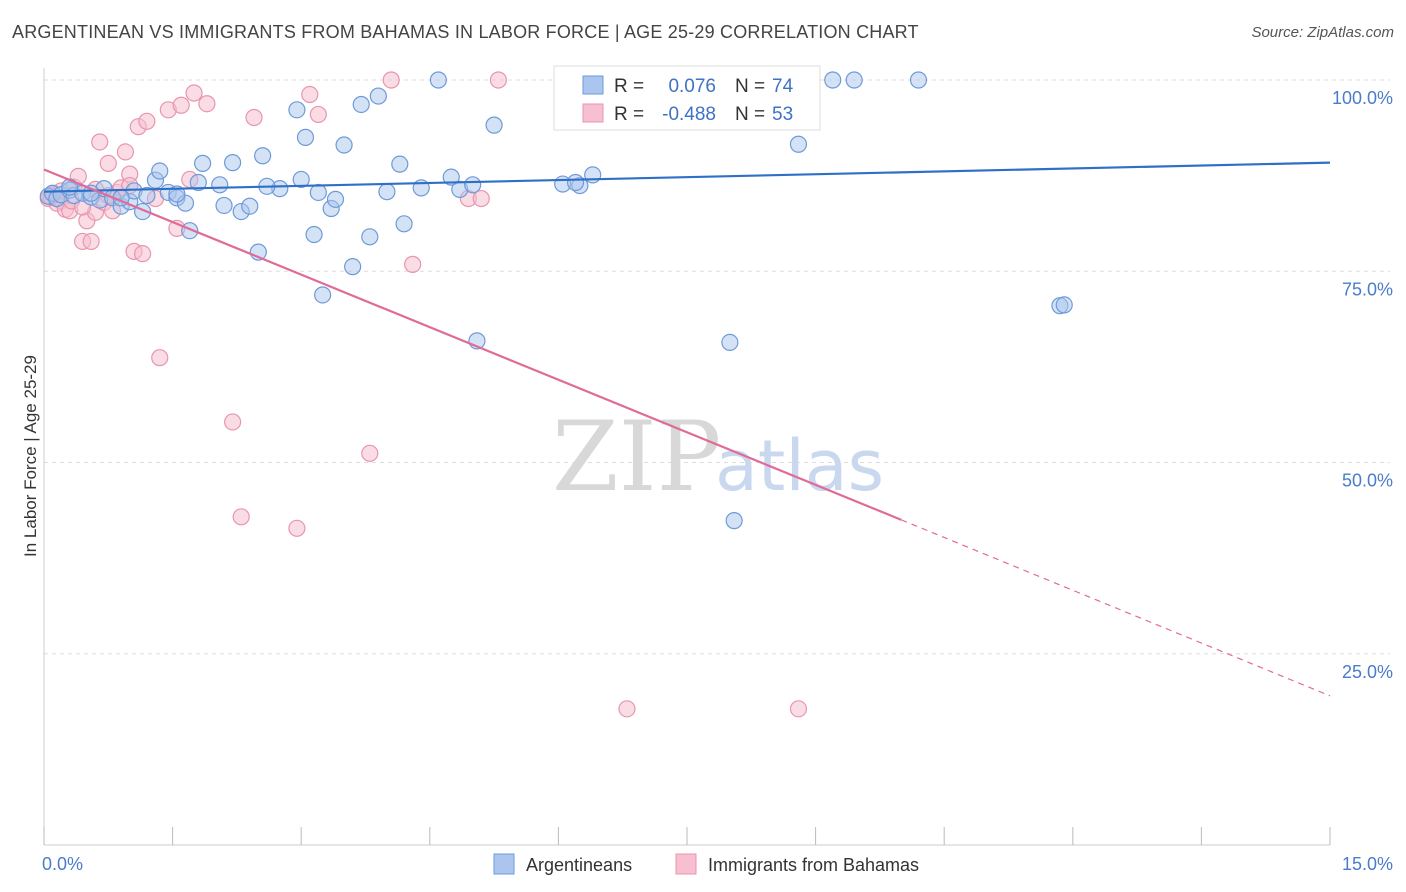 This screenshot has height=892, width=1406. Describe the element at coordinates (1367, 481) in the screenshot. I see `y-tick-label: 50.0%` at that location.